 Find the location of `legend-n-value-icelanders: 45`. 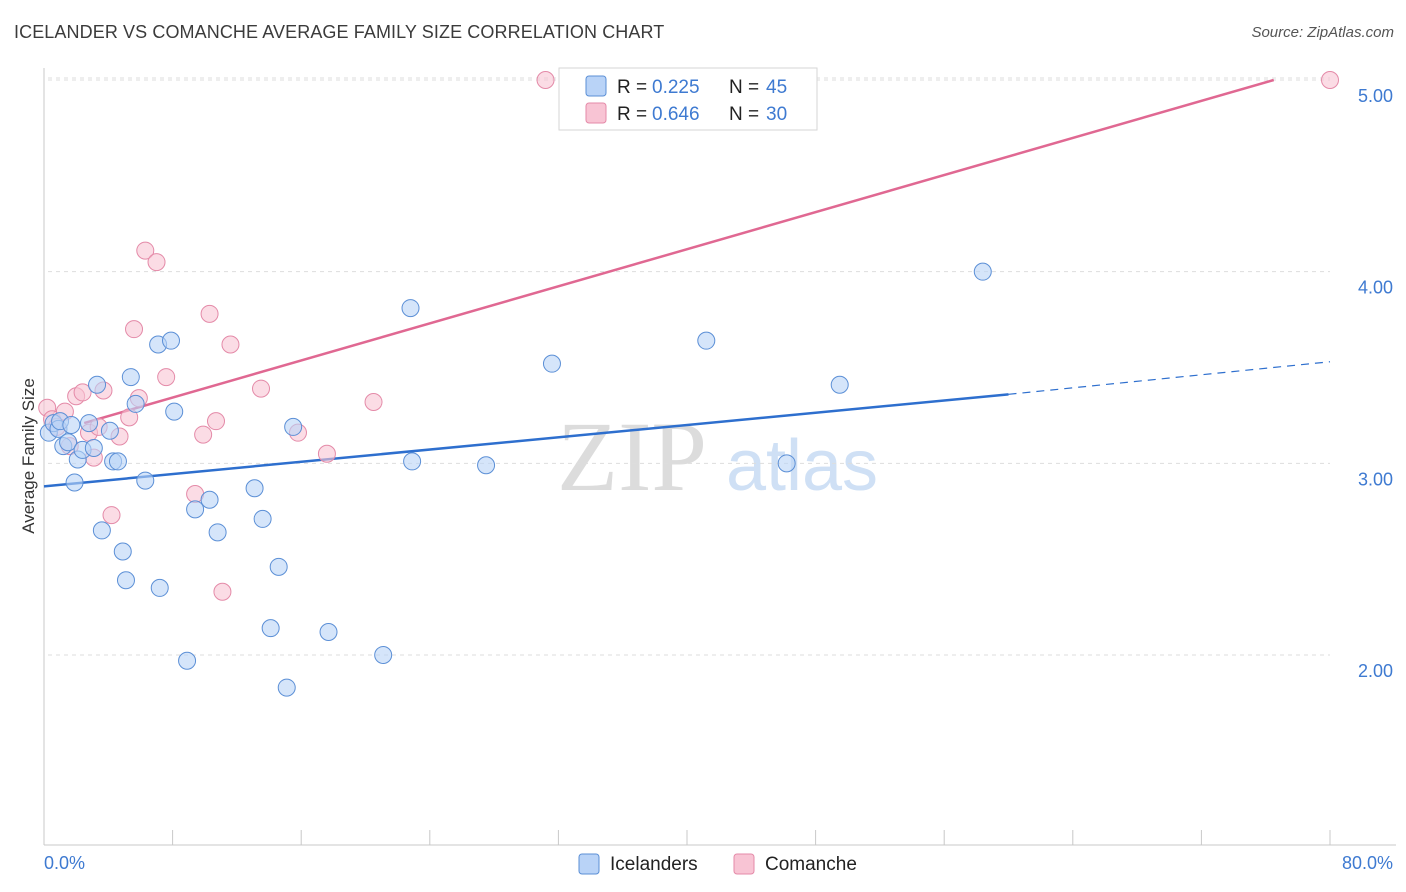

legend-n-value-icelanders: 45 is located at coordinates (776, 87).